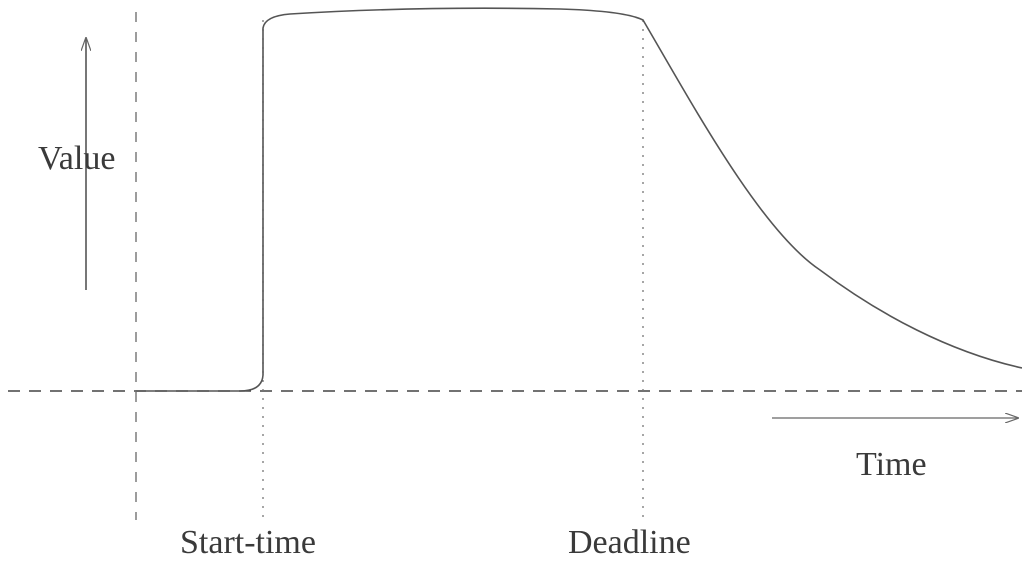  Describe the element at coordinates (629, 542) in the screenshot. I see `deadline-label: Deadline` at that location.